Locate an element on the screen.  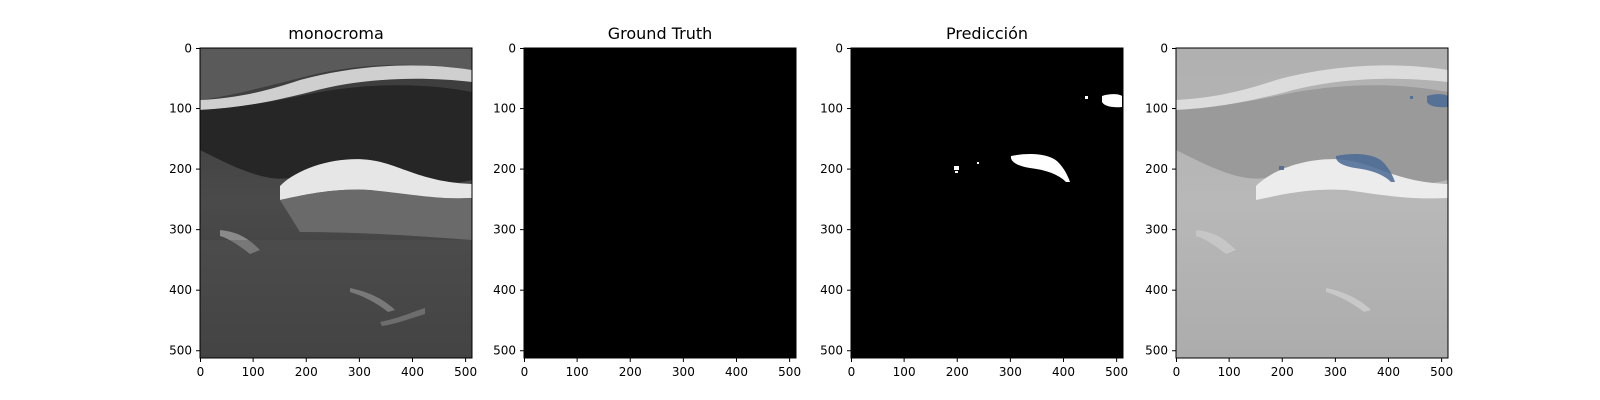
panel-ground-truth: Ground Truth is located at coordinates (660, 191).